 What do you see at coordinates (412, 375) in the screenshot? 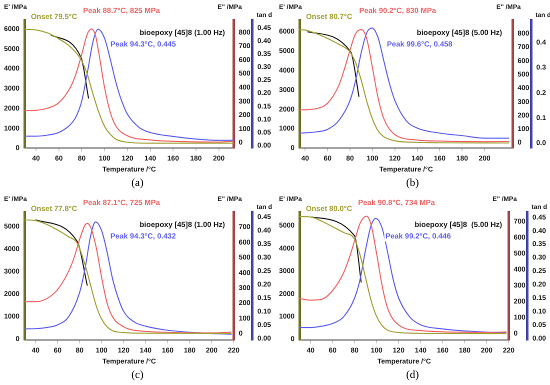
I see `text: (d)` at bounding box center [412, 375].